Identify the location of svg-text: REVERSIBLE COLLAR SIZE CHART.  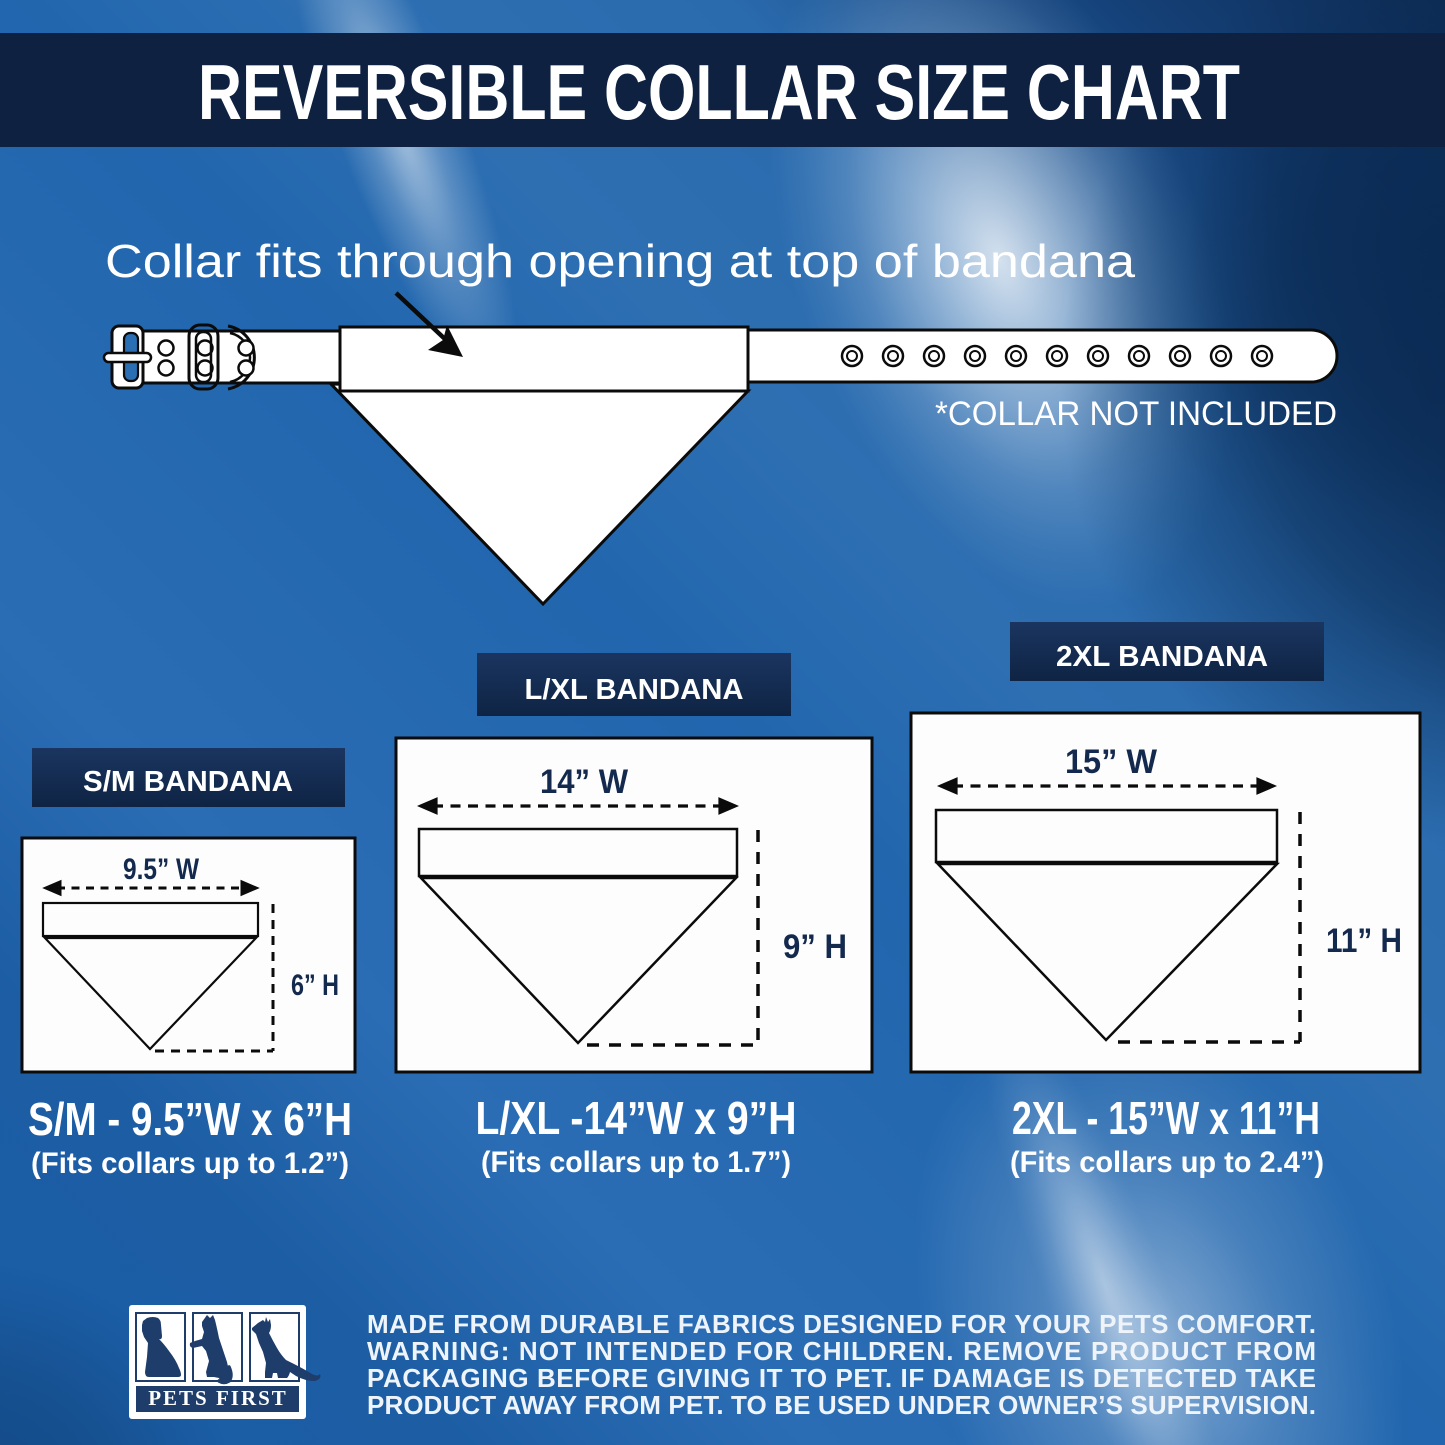
(719, 91).